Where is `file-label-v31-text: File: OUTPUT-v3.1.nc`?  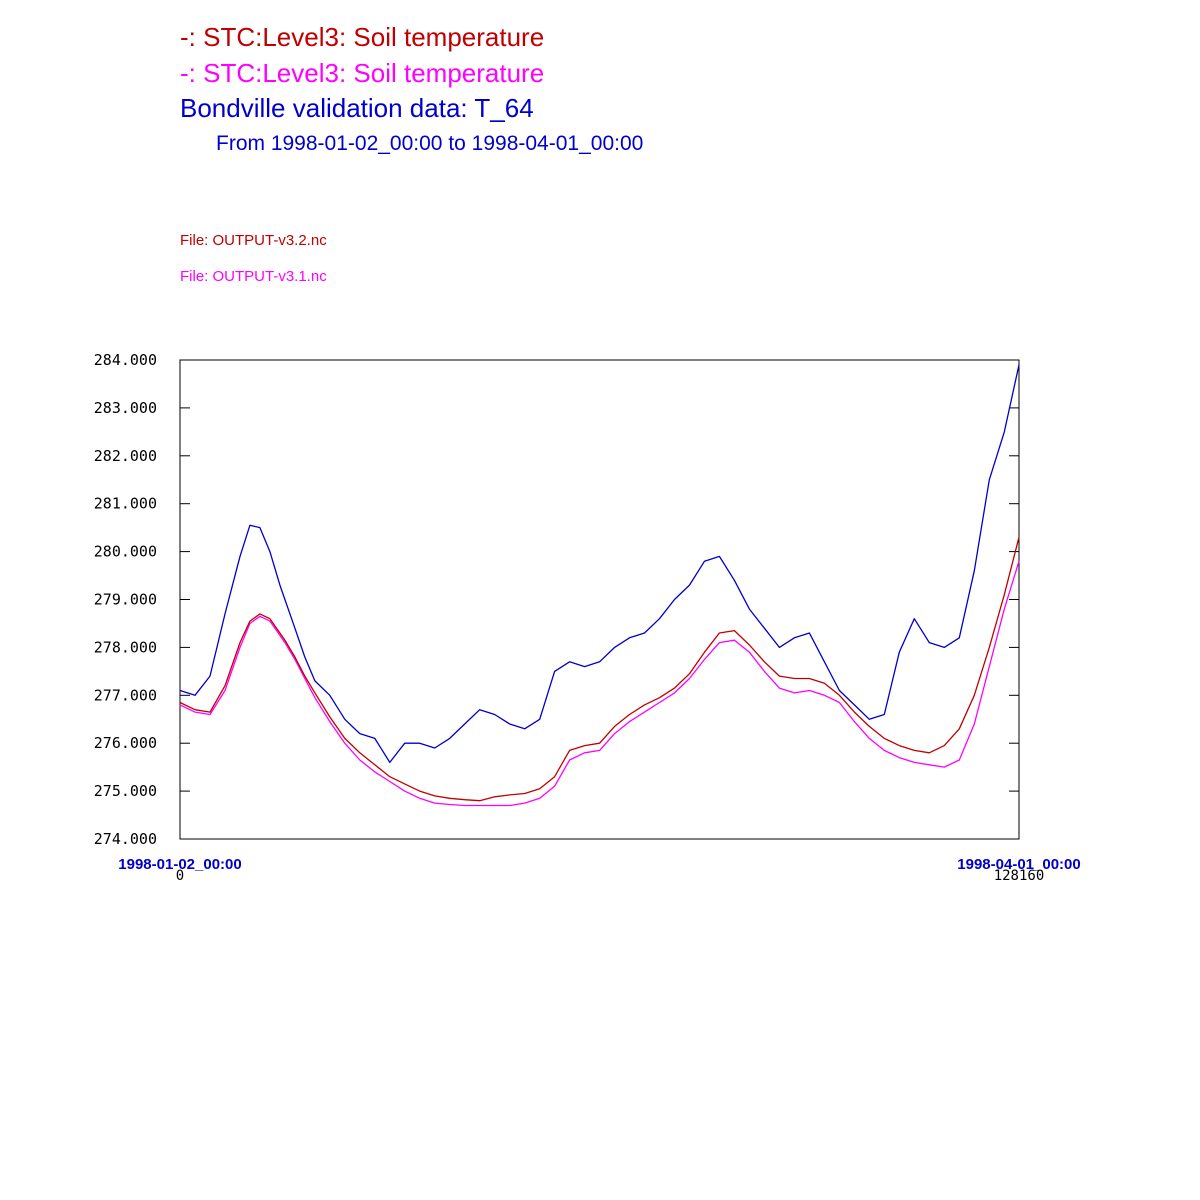
file-label-v31-text: File: OUTPUT-v3.1.nc is located at coordinates (253, 276).